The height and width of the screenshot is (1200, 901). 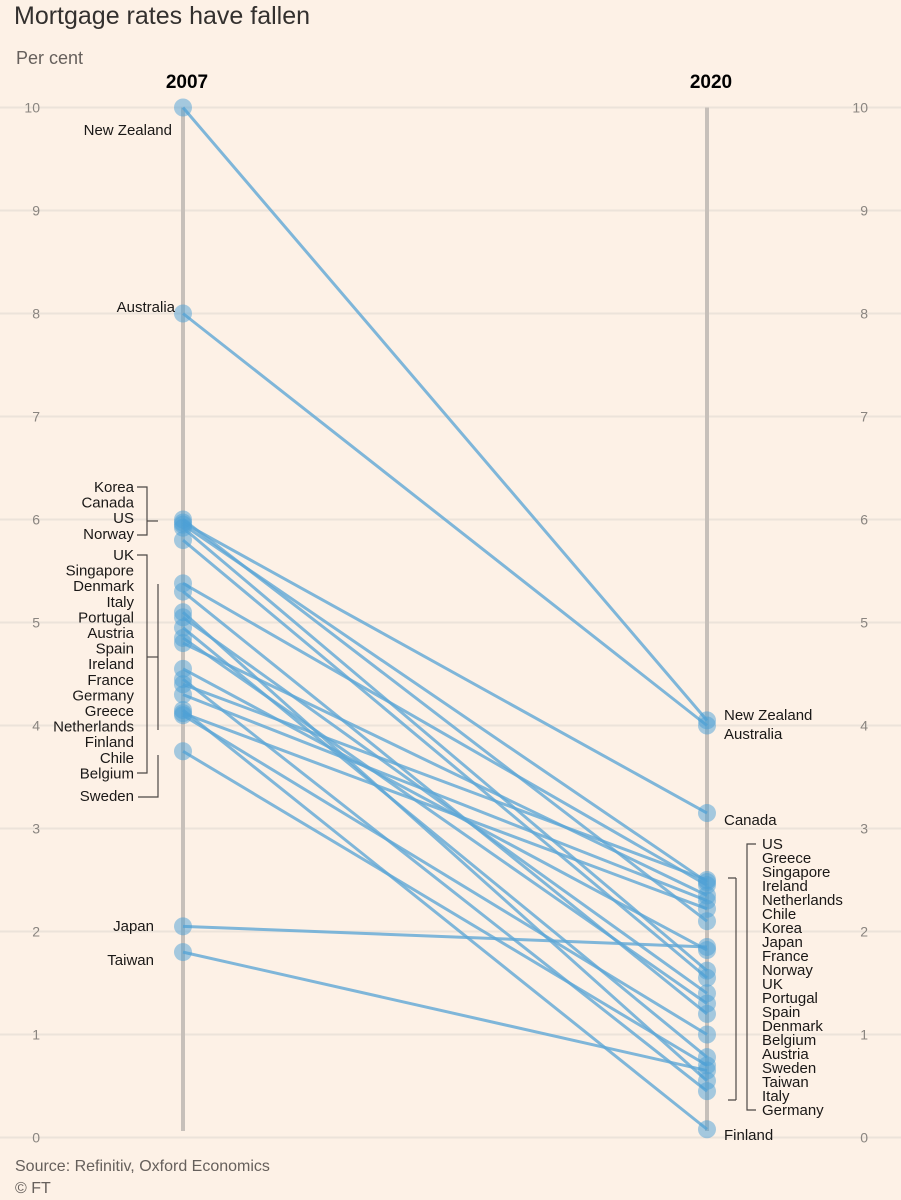 What do you see at coordinates (107, 773) in the screenshot?
I see `label-2007-belgium: Belgium` at bounding box center [107, 773].